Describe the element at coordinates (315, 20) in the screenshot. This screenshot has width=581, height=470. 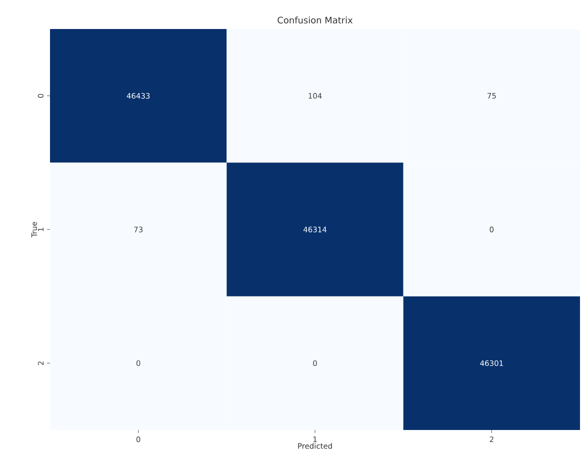
I see `chart-title: Confusion Matrix` at that location.